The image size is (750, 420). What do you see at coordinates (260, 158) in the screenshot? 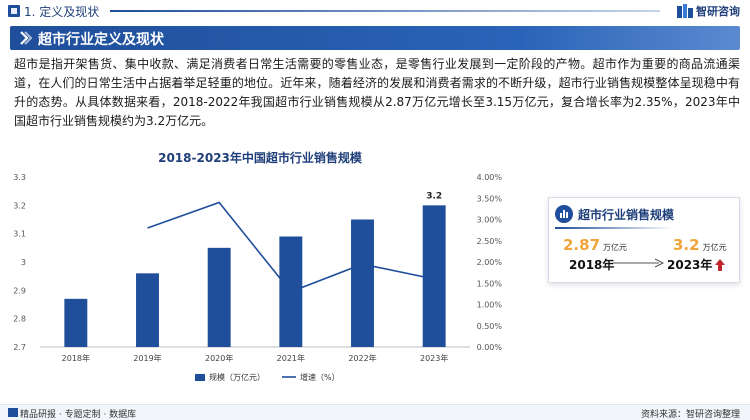
I see `chart-title: 2018-2023年中国超市行业销售规模` at bounding box center [260, 158].